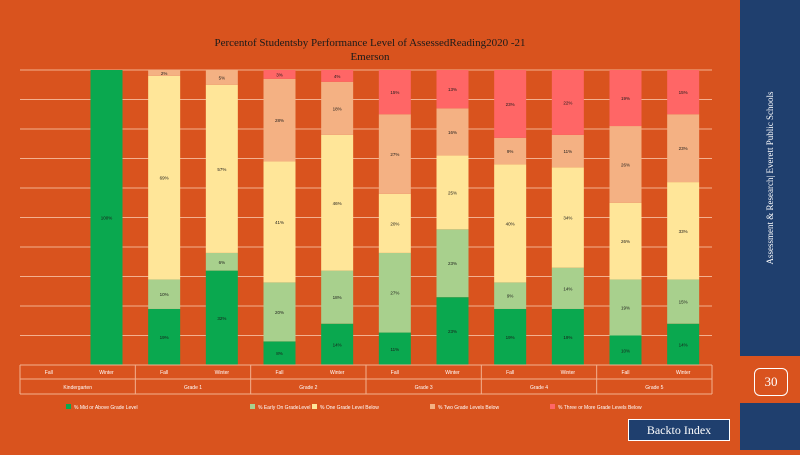 The height and width of the screenshot is (455, 800). I want to click on data-label: 32%, so click(221, 318).